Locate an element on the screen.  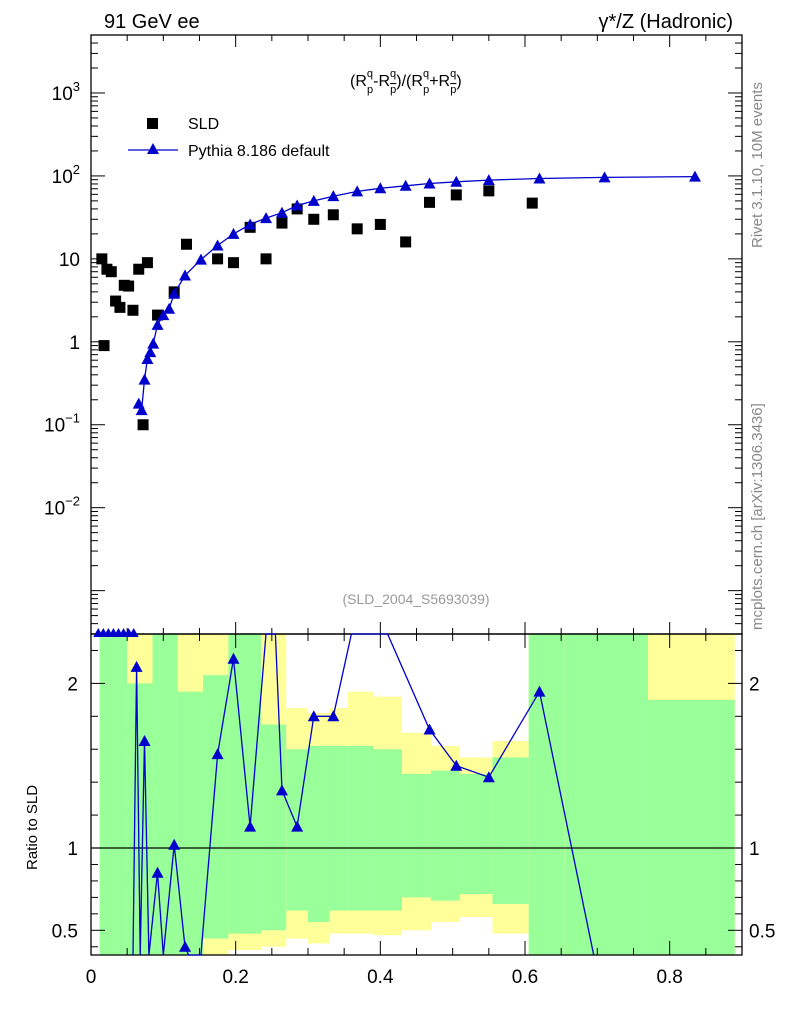
title-sub-2: p is located at coordinates (393, 90).